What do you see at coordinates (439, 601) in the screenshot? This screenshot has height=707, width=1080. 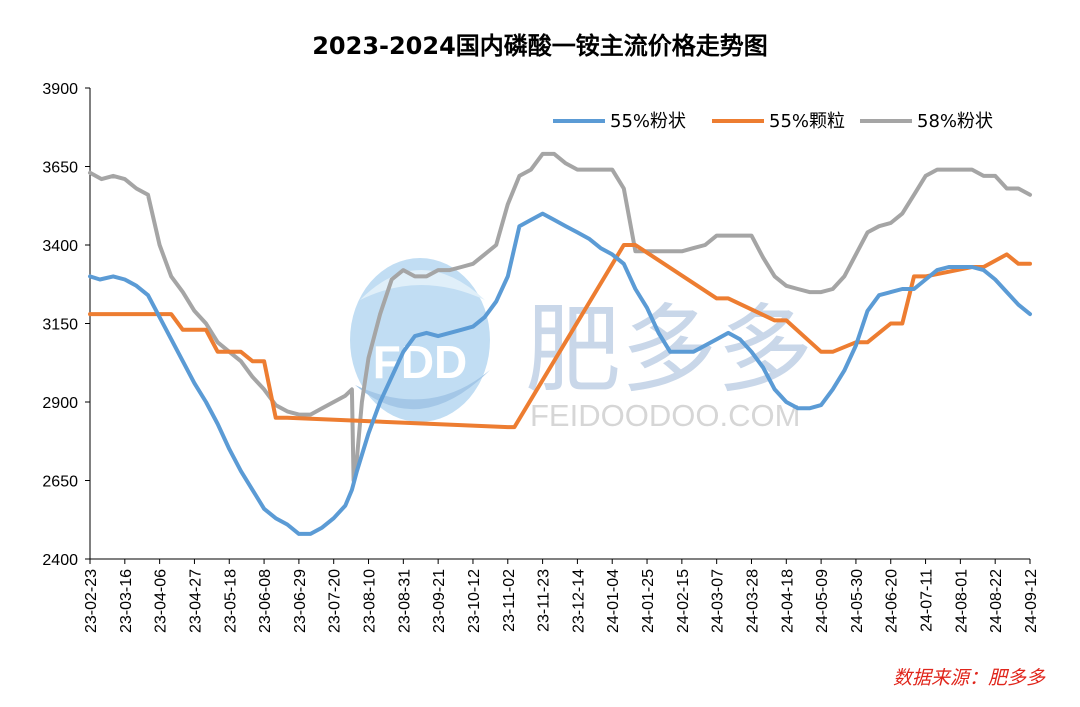 I see `x-tick-label: 23-09-21` at bounding box center [439, 601].